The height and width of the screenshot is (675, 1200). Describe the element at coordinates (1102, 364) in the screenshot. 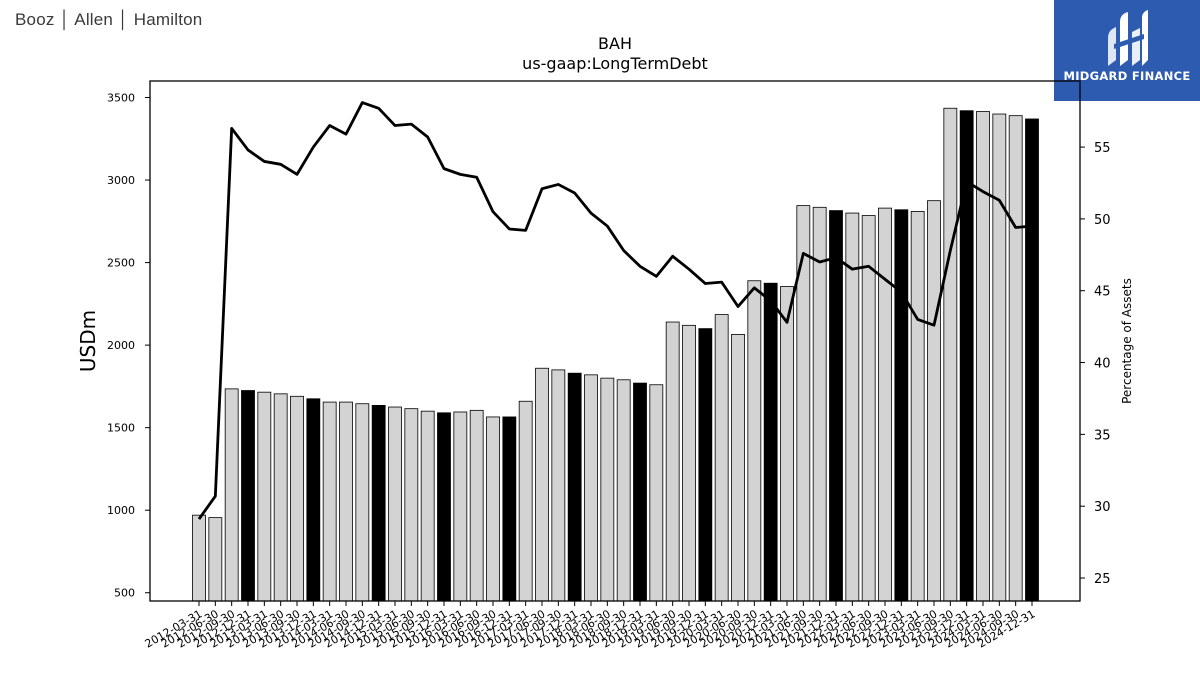

I see `y2-tick-label: 40` at that location.